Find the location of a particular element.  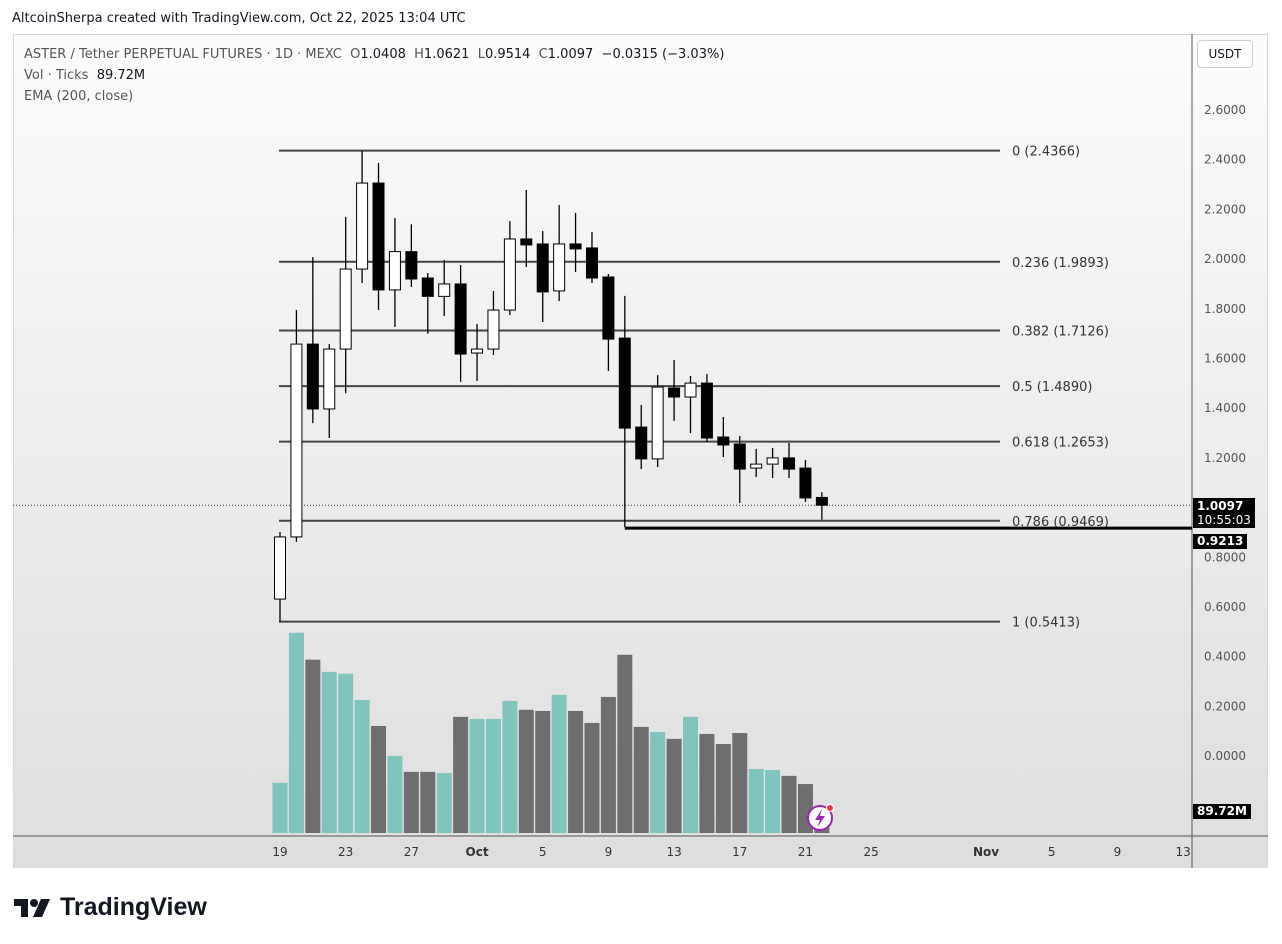

close-label: C is located at coordinates (543, 54).